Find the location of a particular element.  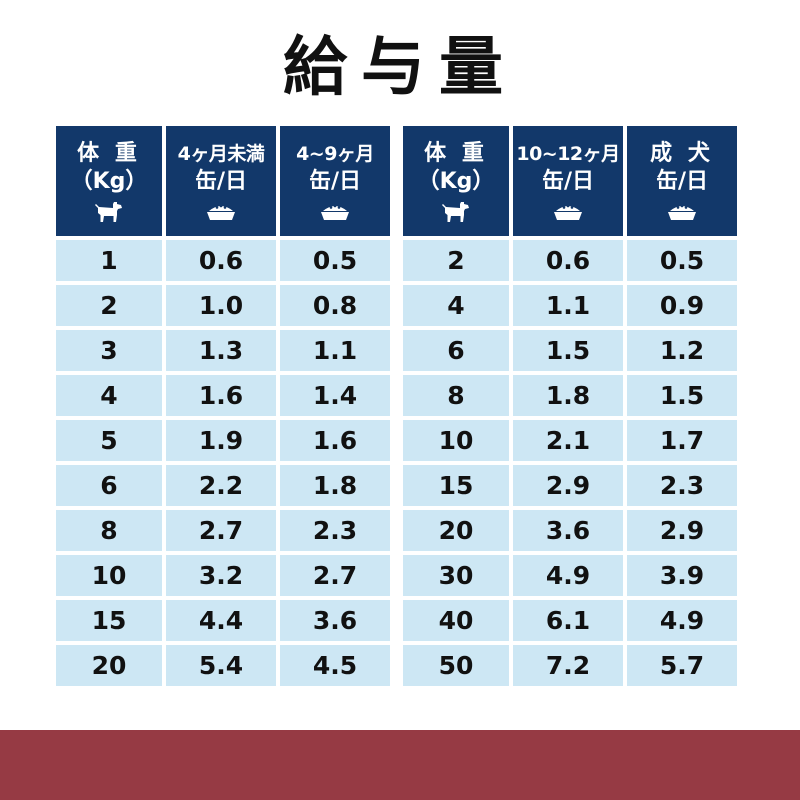

table-row: 2 0.6 0.5 is located at coordinates (570, 258).